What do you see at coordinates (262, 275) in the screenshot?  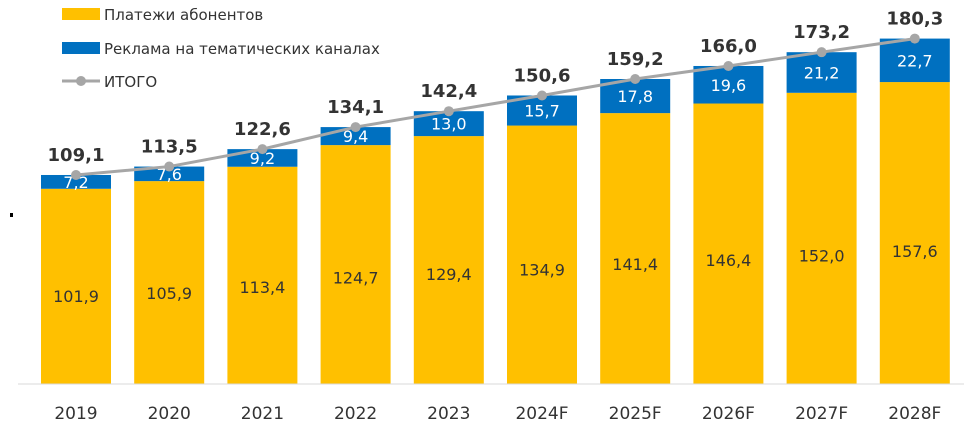 I see `bar-subscriber-payments-2021` at bounding box center [262, 275].